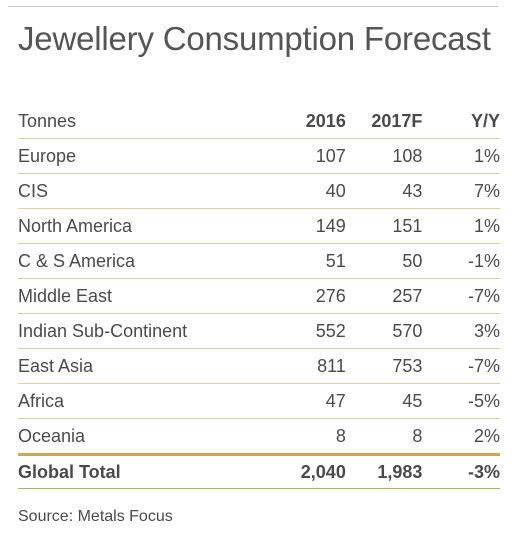 The image size is (528, 544). Describe the element at coordinates (312, 121) in the screenshot. I see `header-2016: 2016` at that location.